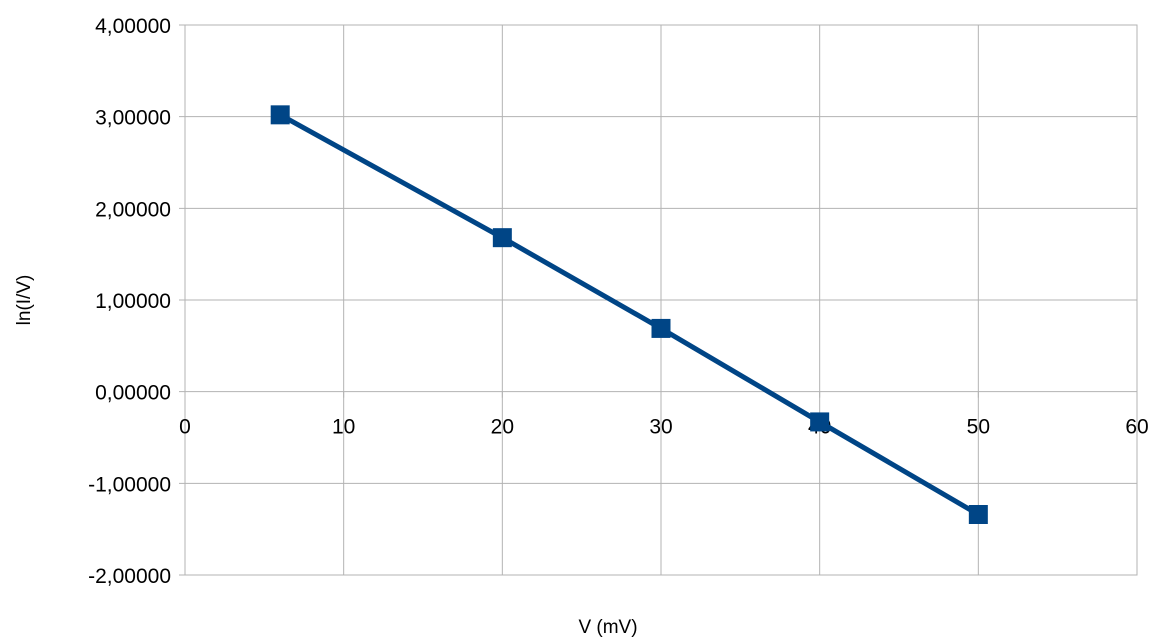  Describe the element at coordinates (343, 427) in the screenshot. I see `x-tick-label: 10` at that location.